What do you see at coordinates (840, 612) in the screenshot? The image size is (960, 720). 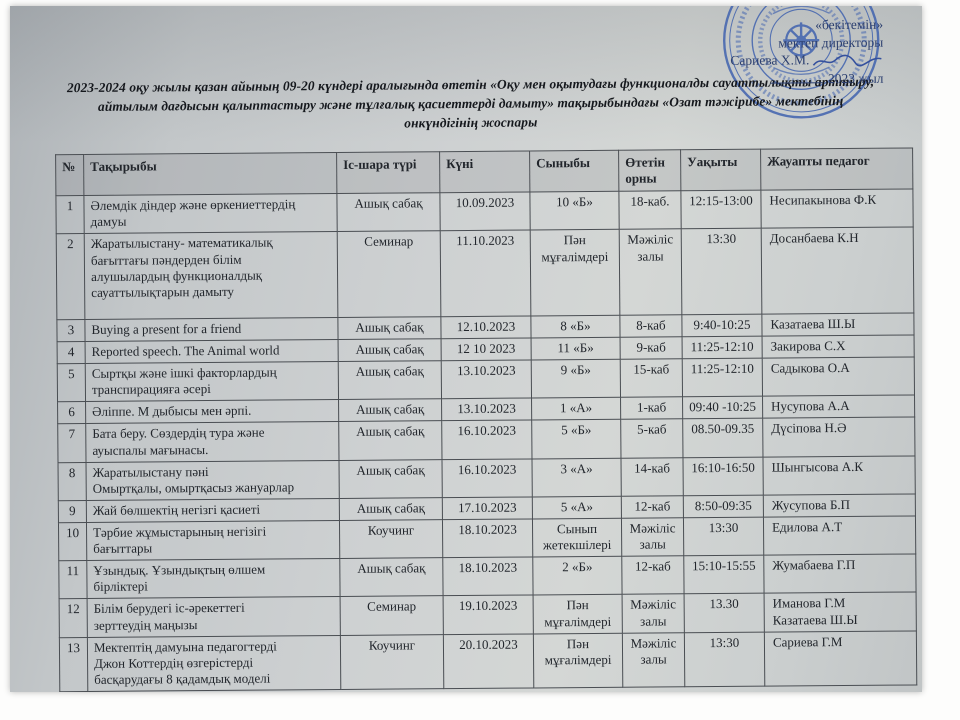 I see `cell-teacher: Иманова Г.М Казатаева Ш.Ы` at bounding box center [840, 612].